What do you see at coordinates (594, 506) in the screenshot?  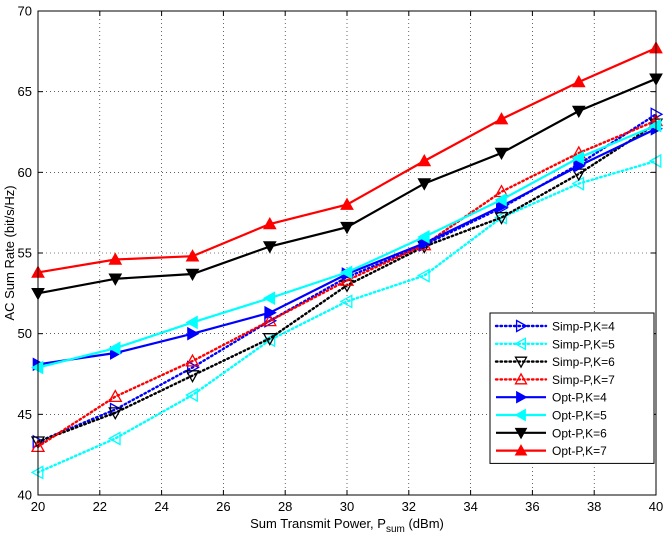 I see `x-tick-label: 38` at bounding box center [594, 506].